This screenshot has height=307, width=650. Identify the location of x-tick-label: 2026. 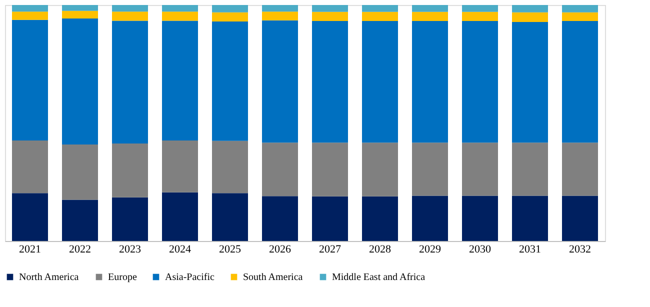
(280, 250).